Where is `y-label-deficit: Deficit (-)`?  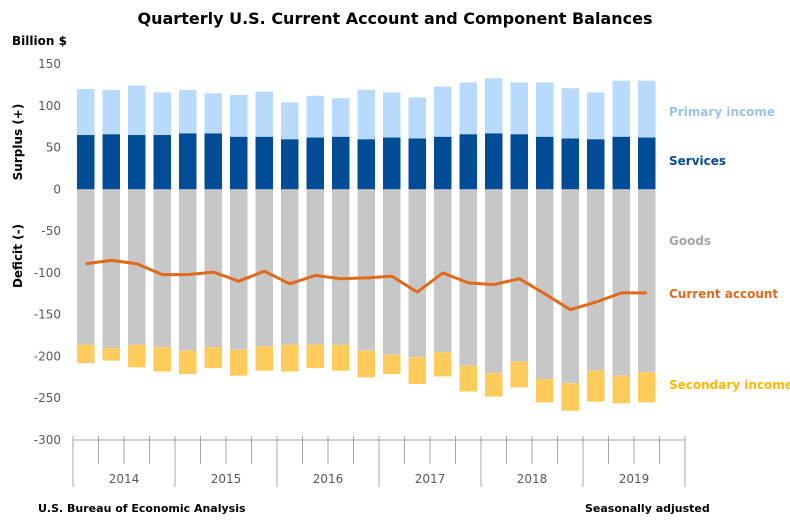
y-label-deficit: Deficit (-) is located at coordinates (18, 256).